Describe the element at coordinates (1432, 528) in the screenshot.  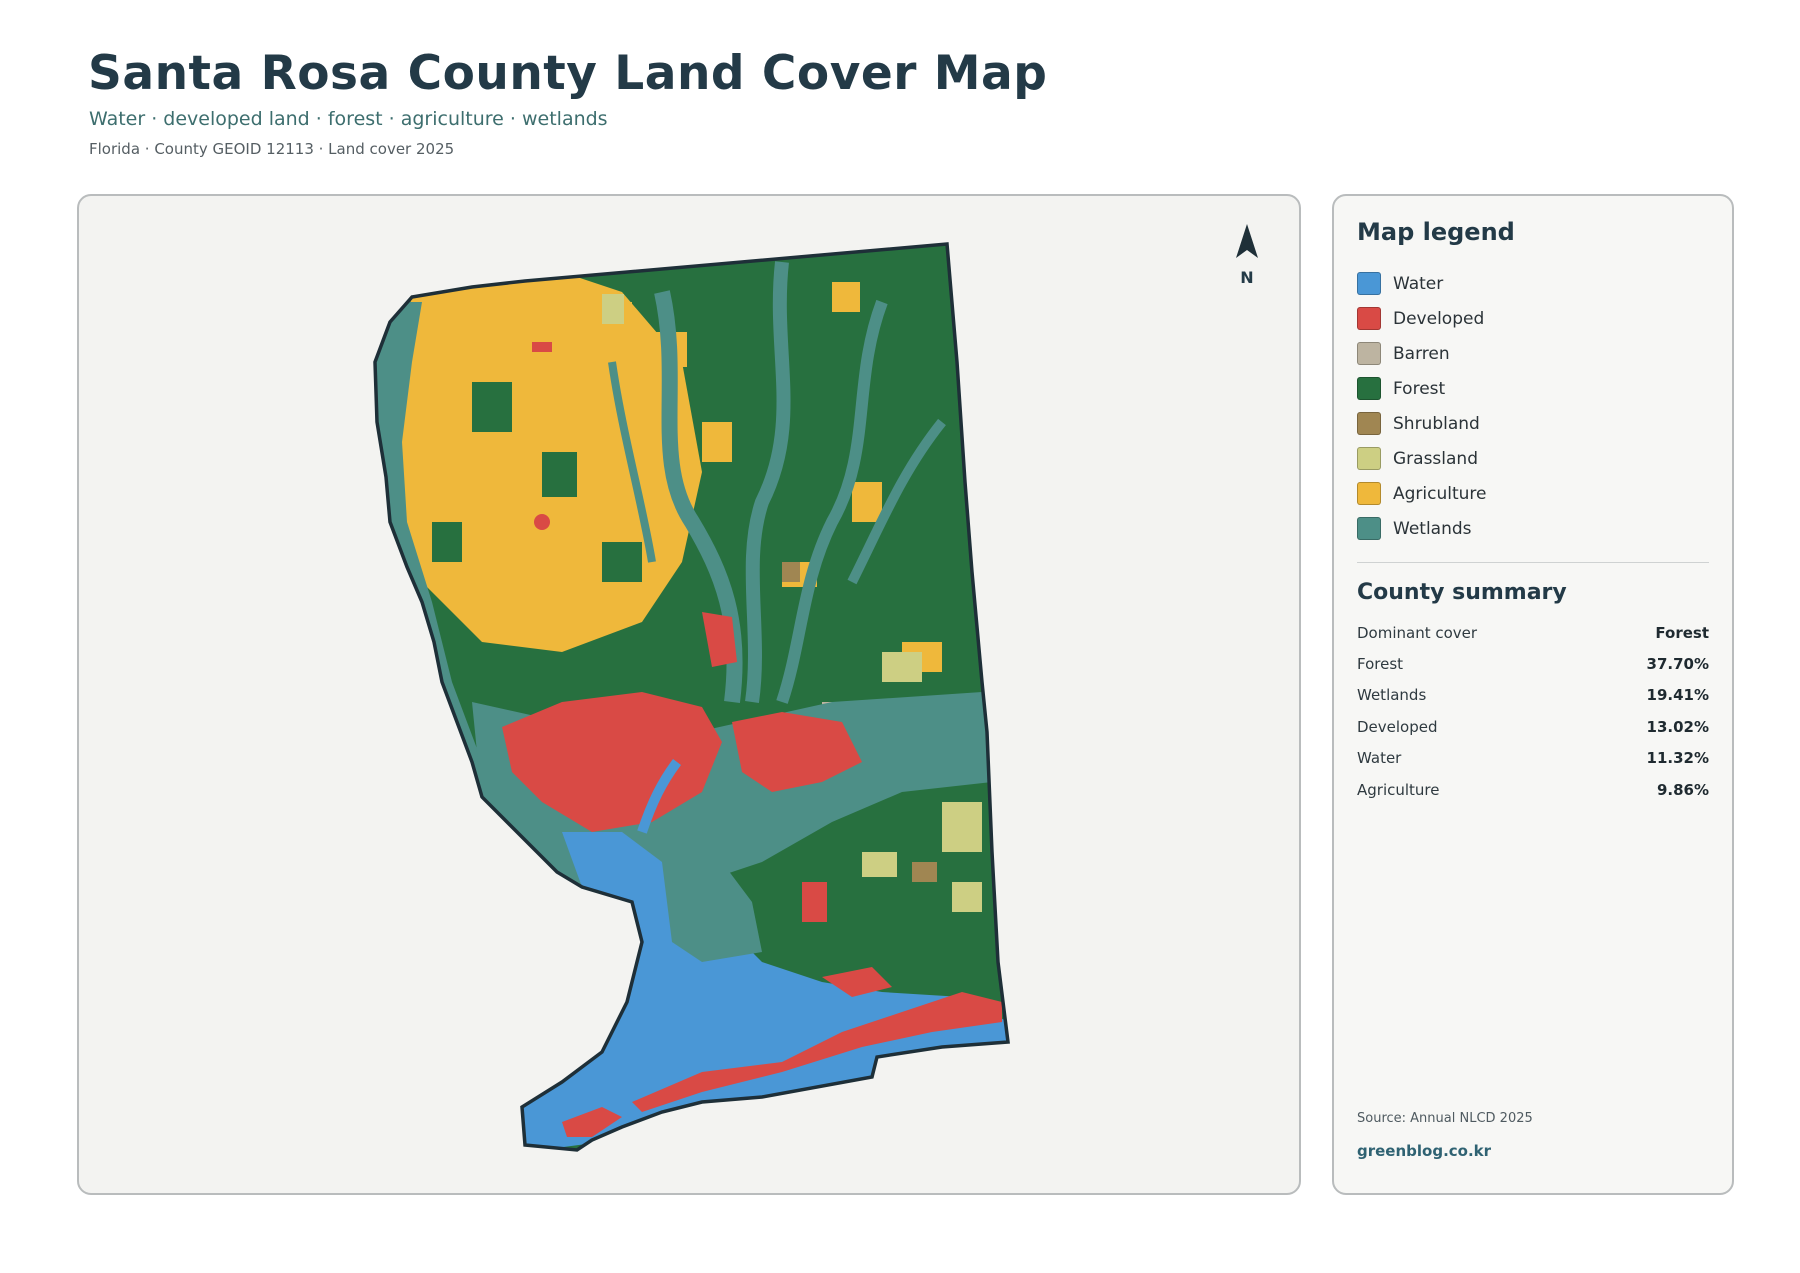
I see `legend-label: Wetlands` at that location.